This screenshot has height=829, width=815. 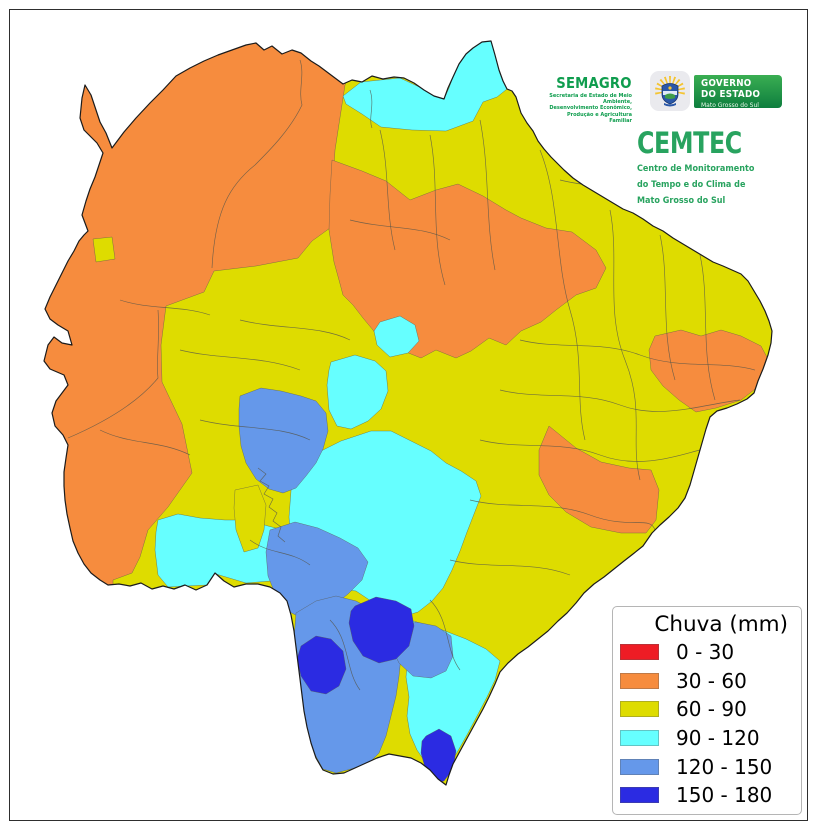 What do you see at coordinates (726, 83) in the screenshot?
I see `governo-line1: GOVERNO` at bounding box center [726, 83].